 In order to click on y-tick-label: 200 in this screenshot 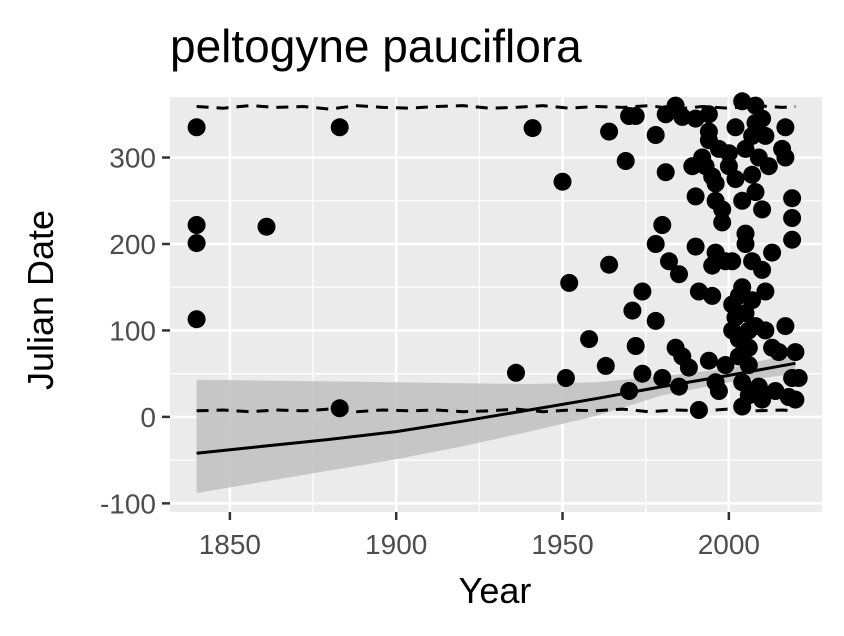, I will do `click(132, 244)`.